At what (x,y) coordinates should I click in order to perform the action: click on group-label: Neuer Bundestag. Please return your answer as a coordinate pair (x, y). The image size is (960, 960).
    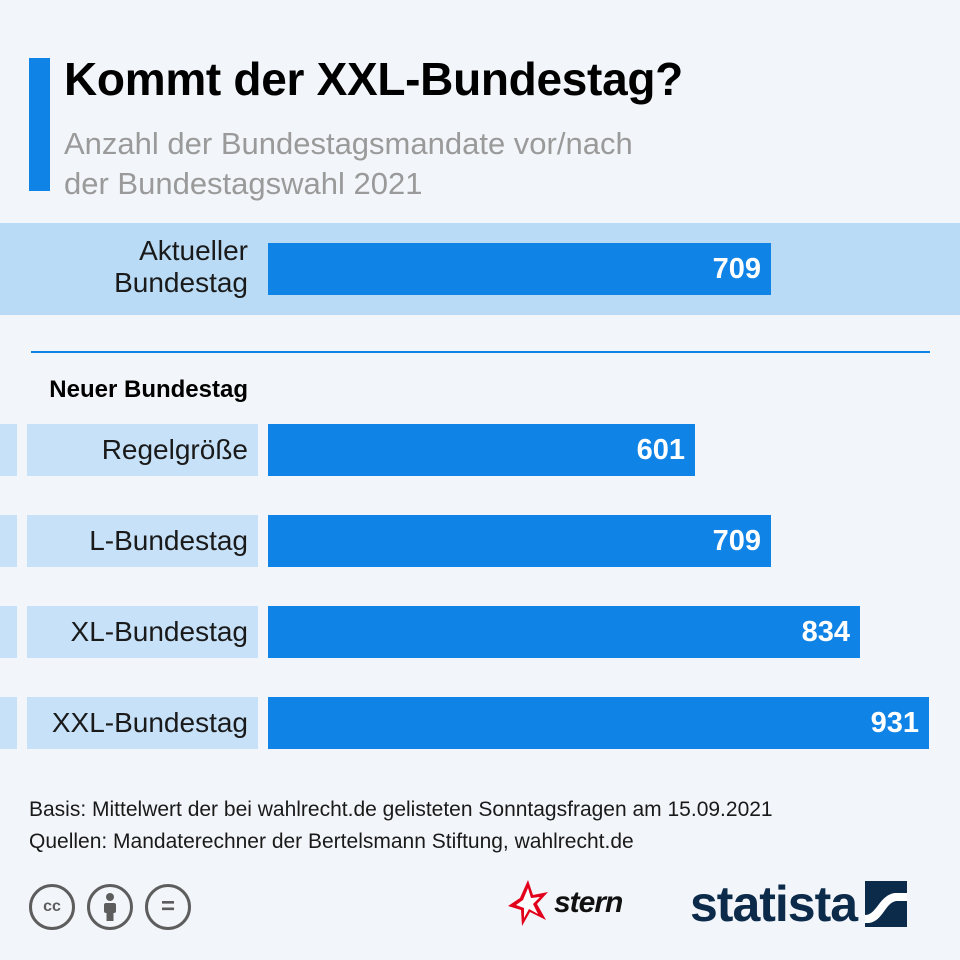
    Looking at the image, I should click on (148, 389).